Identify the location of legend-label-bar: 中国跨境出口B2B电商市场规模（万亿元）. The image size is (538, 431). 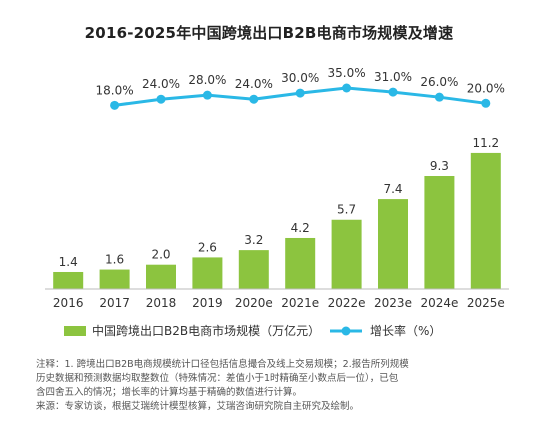
(206, 330).